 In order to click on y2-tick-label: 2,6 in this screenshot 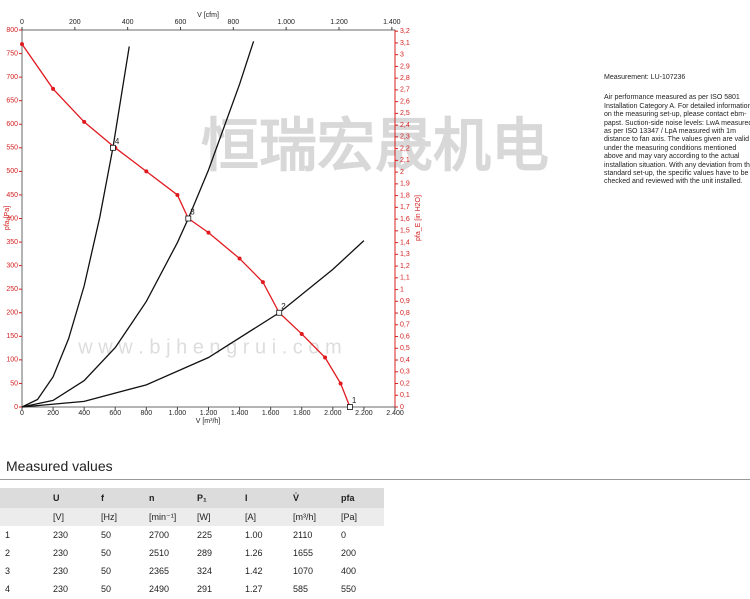, I will do `click(405, 101)`.